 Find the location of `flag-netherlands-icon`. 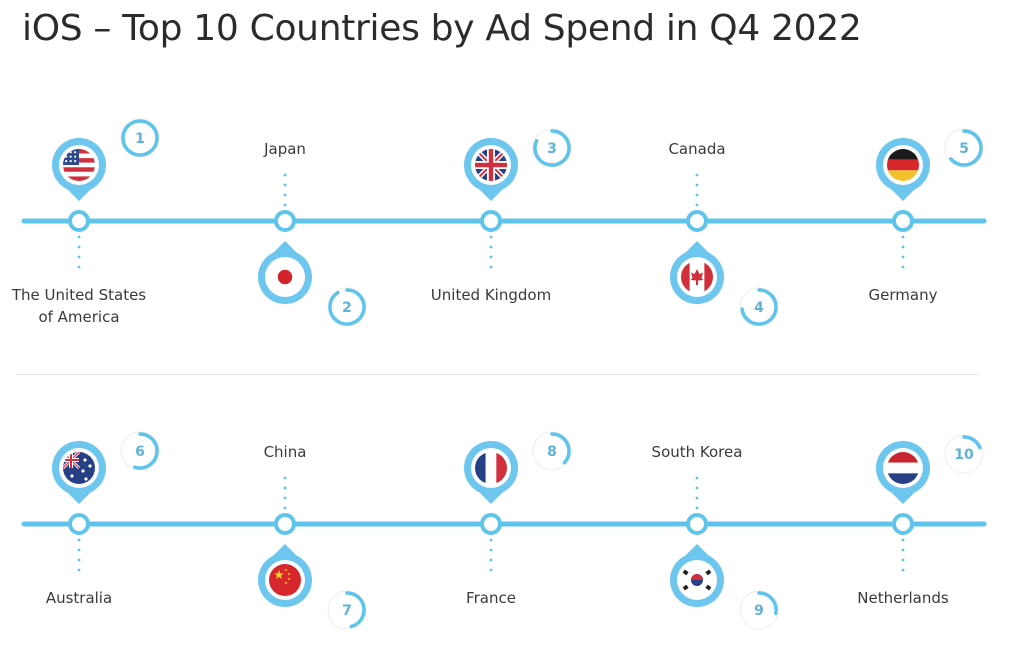

flag-netherlands-icon is located at coordinates (903, 468).